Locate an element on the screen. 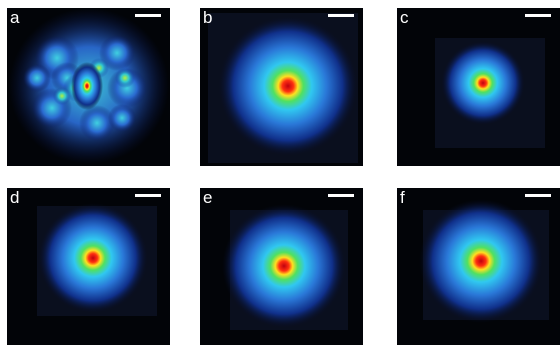 The image size is (560, 345). panel: c is located at coordinates (478, 87).